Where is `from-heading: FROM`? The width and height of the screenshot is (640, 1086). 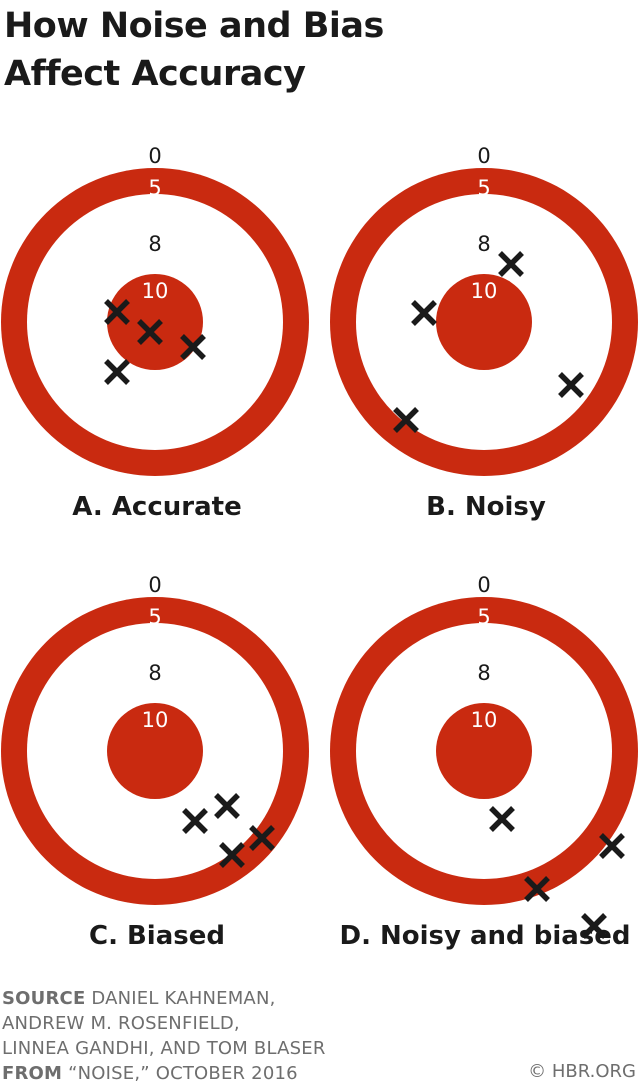
from-heading: FROM is located at coordinates (32, 1073).